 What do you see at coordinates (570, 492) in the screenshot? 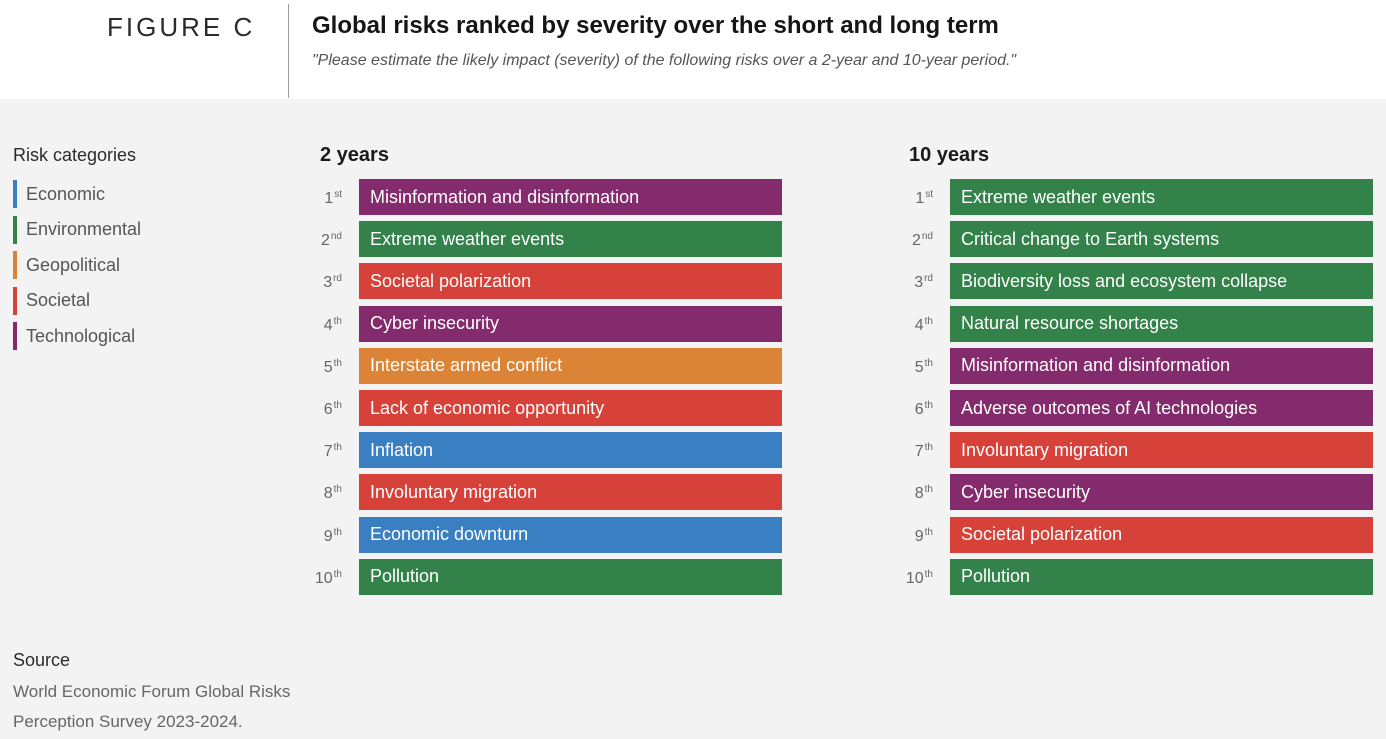
I see `risk-bar-2-years-rank-8: Involuntary migration` at bounding box center [570, 492].